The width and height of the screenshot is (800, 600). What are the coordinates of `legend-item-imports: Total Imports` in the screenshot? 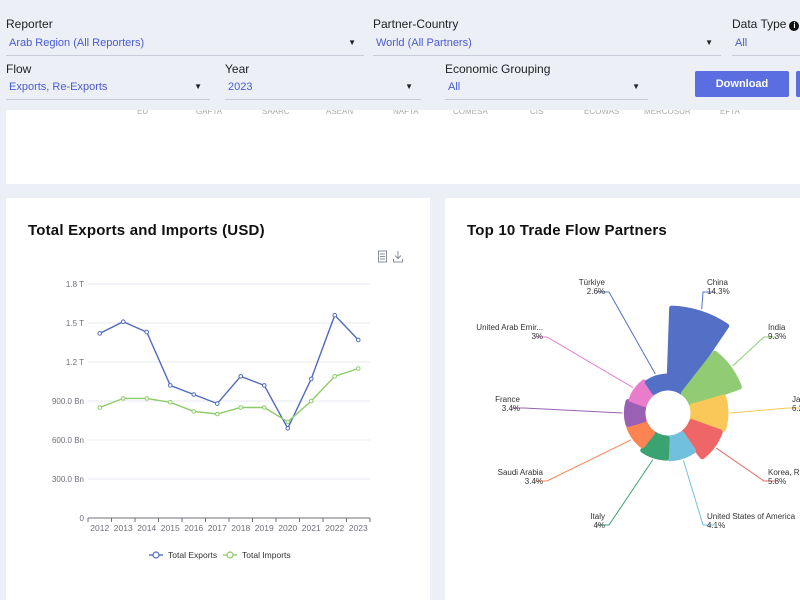 It's located at (257, 555).